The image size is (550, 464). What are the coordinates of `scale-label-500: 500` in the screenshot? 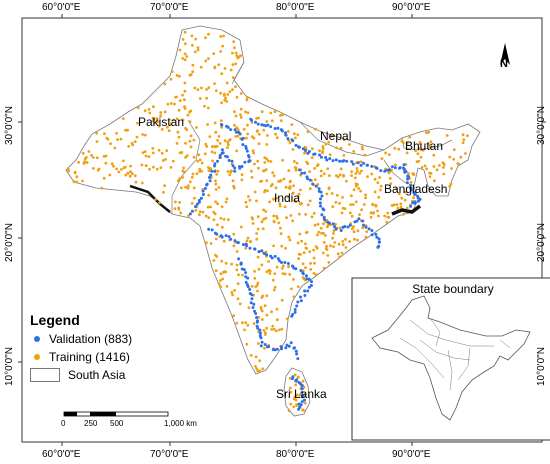 It's located at (117, 423).